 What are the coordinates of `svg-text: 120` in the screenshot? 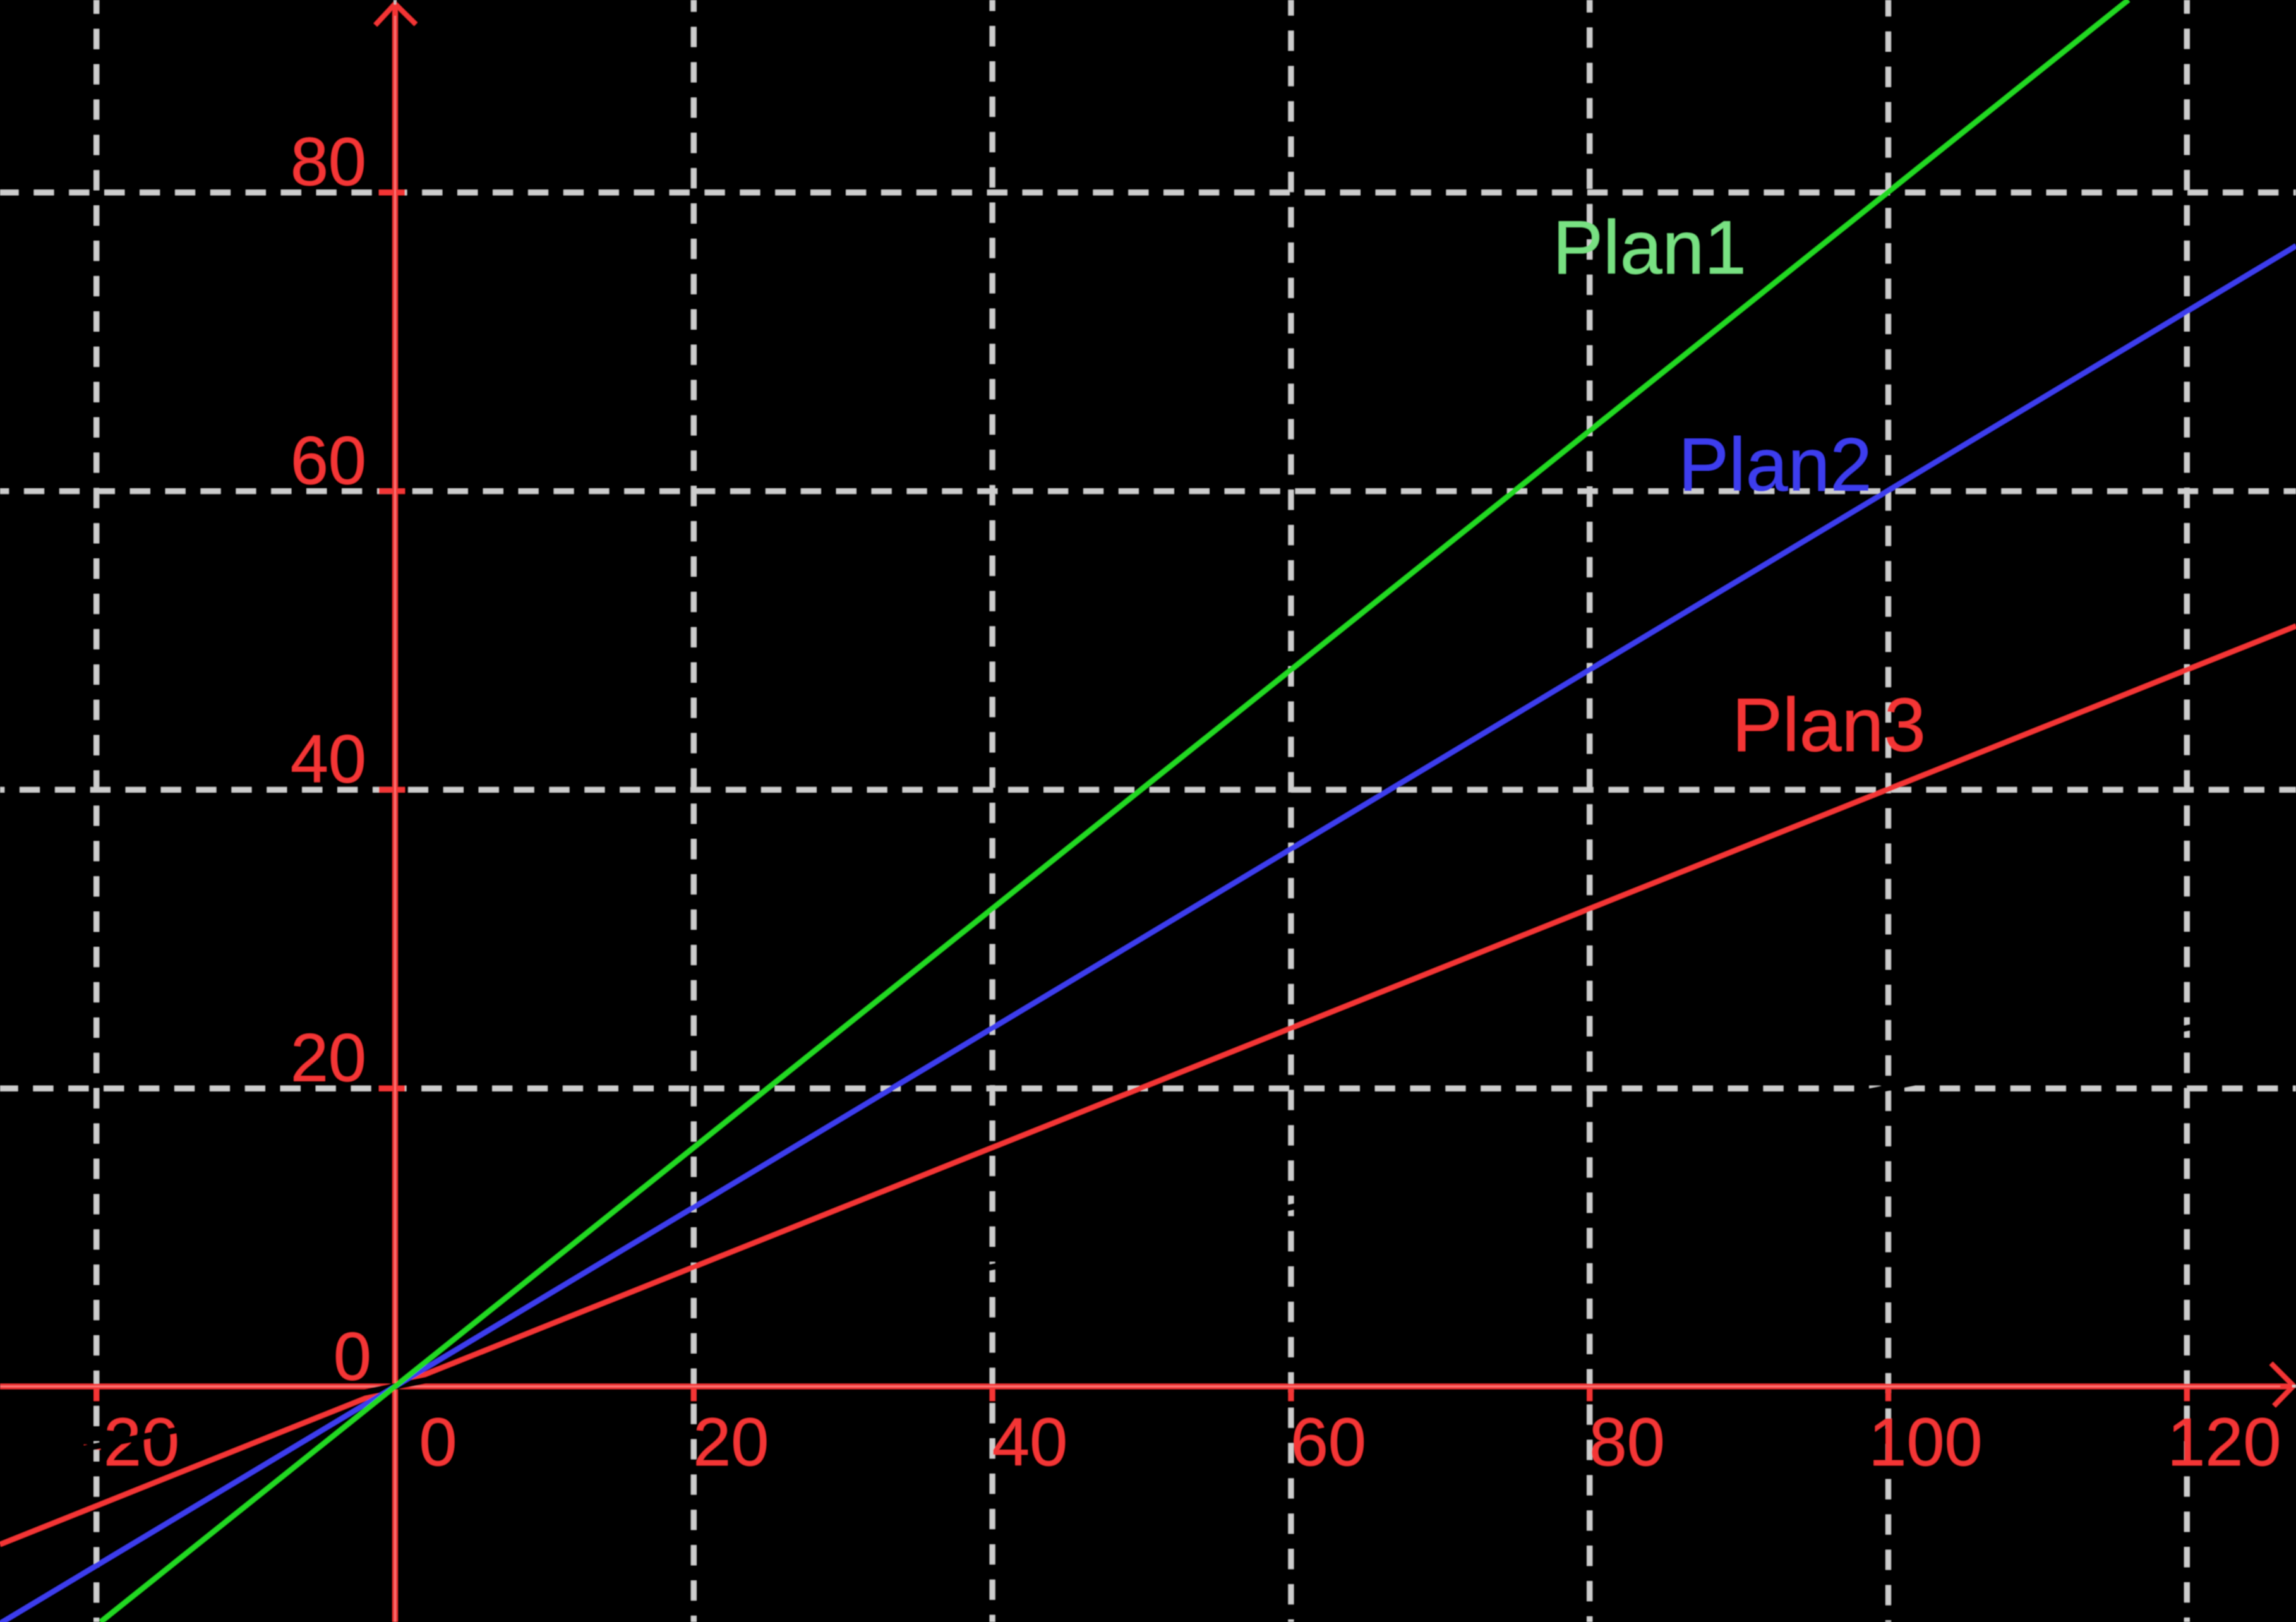 It's located at (2224, 1442).